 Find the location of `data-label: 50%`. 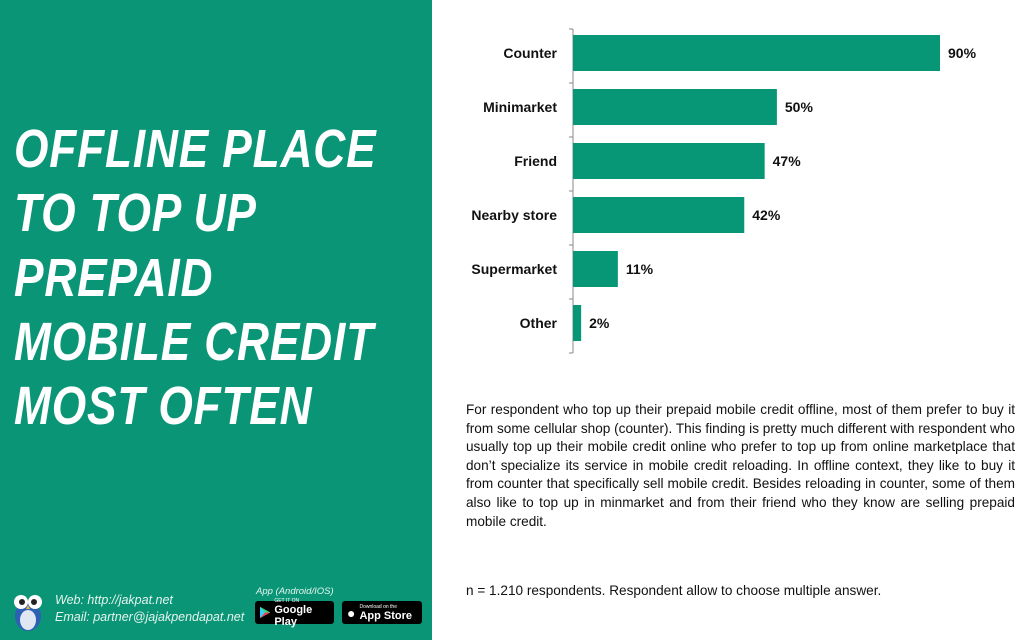

data-label: 50% is located at coordinates (799, 107).